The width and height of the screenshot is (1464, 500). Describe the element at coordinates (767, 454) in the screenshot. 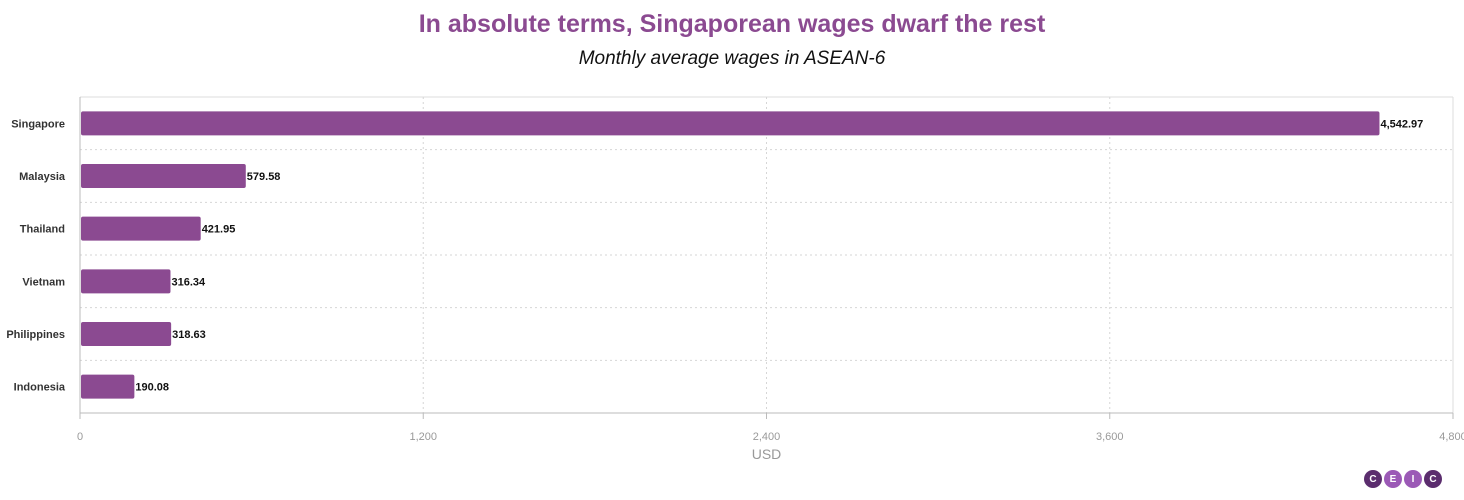

I see `x-axis-label: USD` at that location.